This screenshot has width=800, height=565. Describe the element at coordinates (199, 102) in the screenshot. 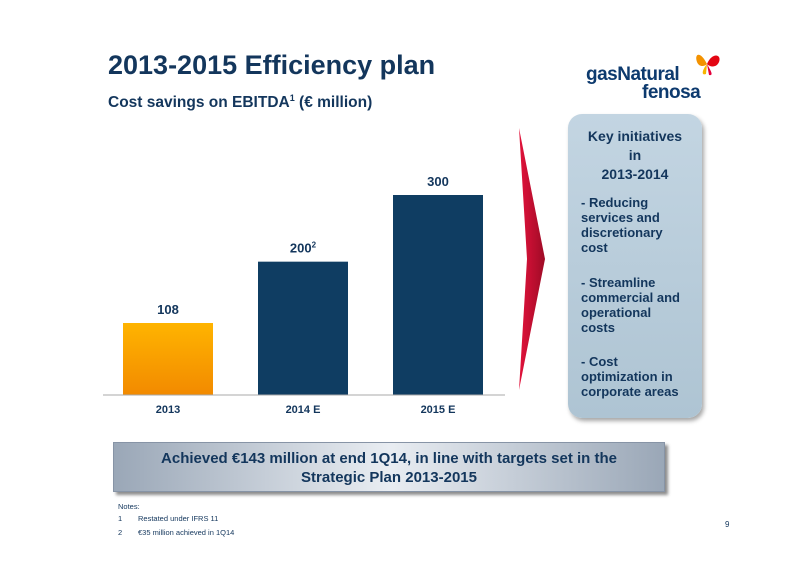

I see `subtitle-text: Cost savings on EBITDA` at that location.